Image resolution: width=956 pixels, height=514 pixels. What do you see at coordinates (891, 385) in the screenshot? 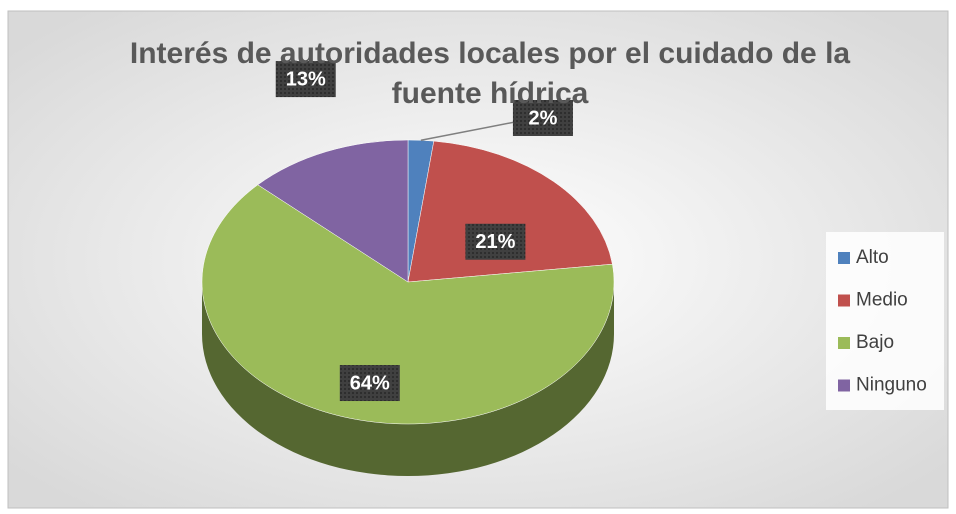
I see `legend-label: Ninguno` at bounding box center [891, 385].